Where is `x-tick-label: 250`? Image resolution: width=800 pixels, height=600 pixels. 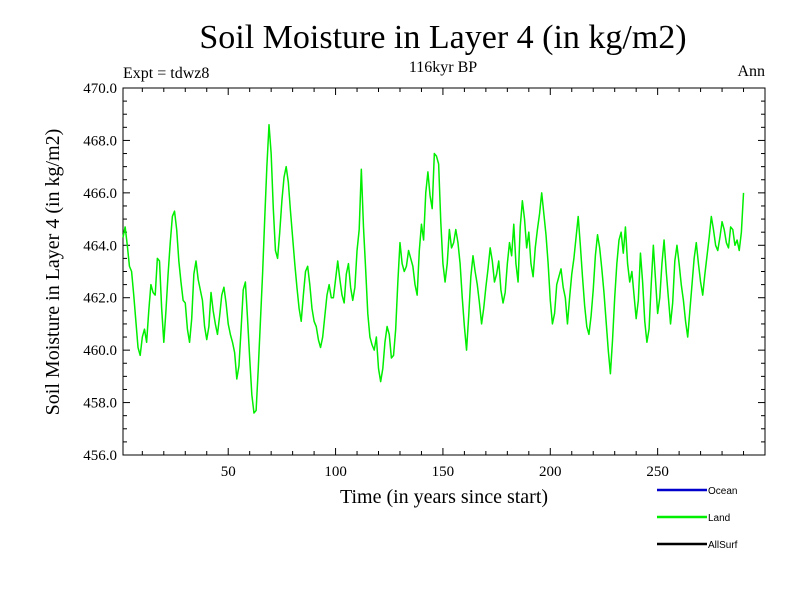
x-tick-label: 250 is located at coordinates (657, 472).